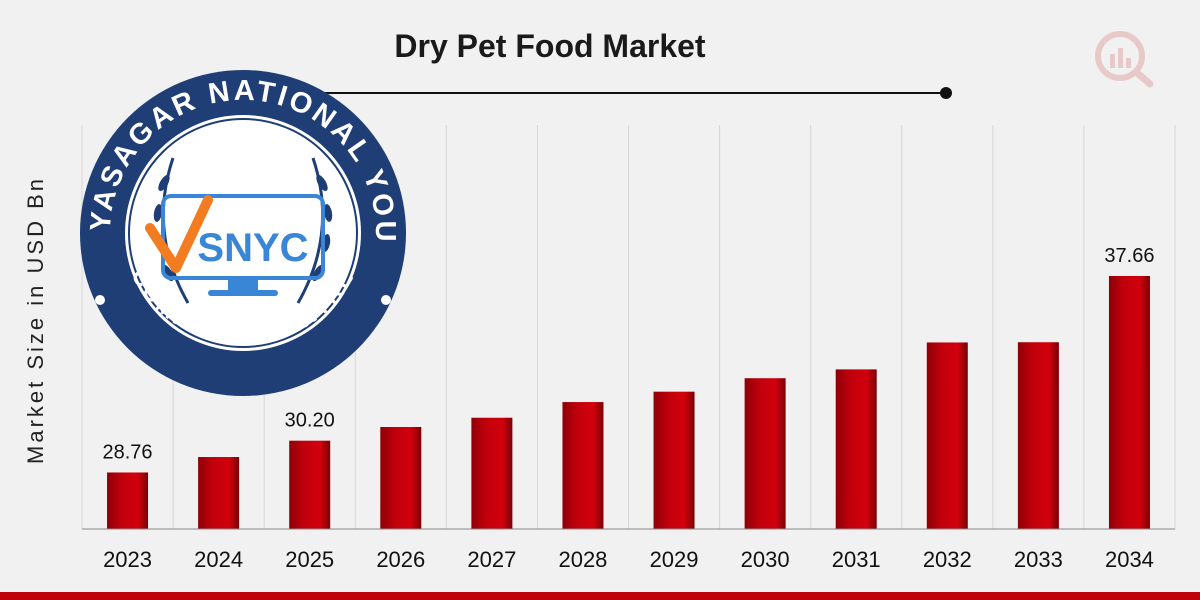  Describe the element at coordinates (582, 559) in the screenshot. I see `x-tick-label: 2028` at that location.